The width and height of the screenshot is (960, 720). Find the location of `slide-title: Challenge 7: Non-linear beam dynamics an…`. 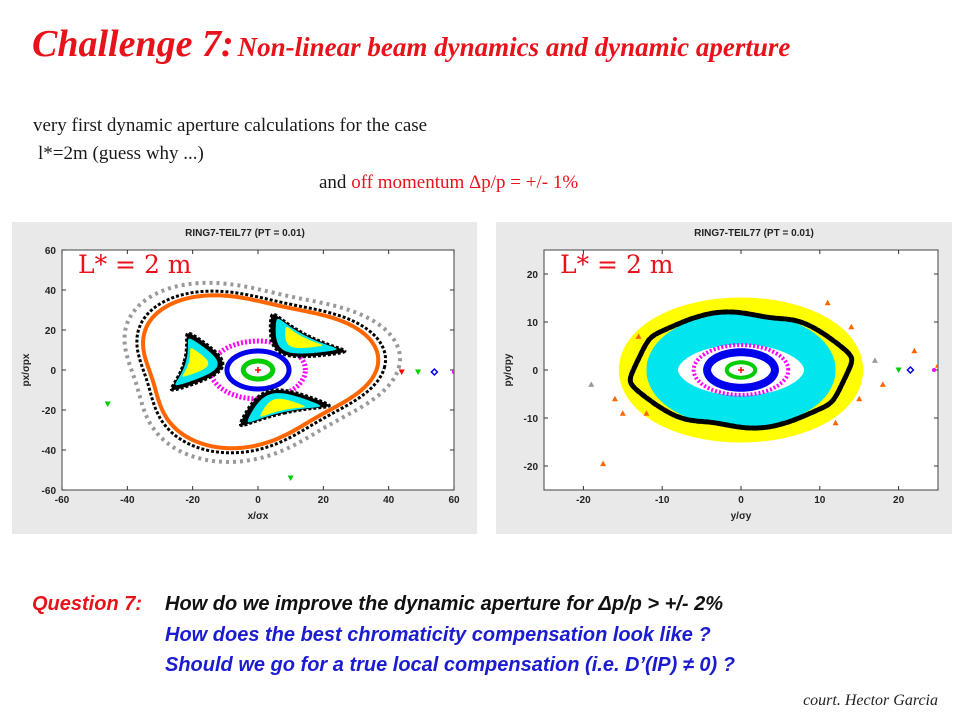

slide-title: Challenge 7: Non-linear beam dynamics an… is located at coordinates (411, 44).